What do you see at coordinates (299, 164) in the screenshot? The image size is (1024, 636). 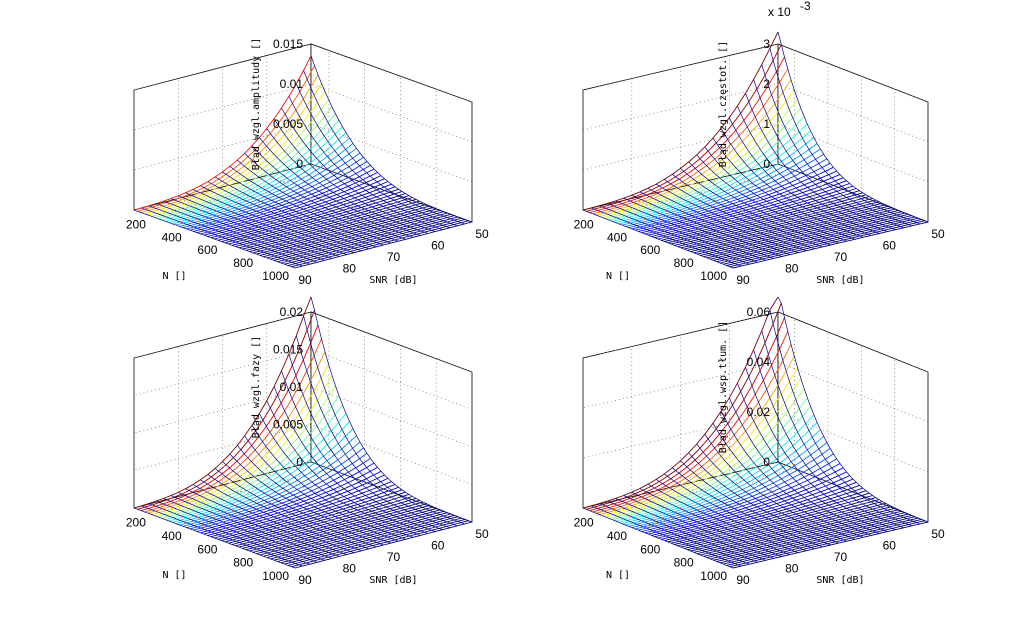 I see `z-tick-label: 0` at bounding box center [299, 164].